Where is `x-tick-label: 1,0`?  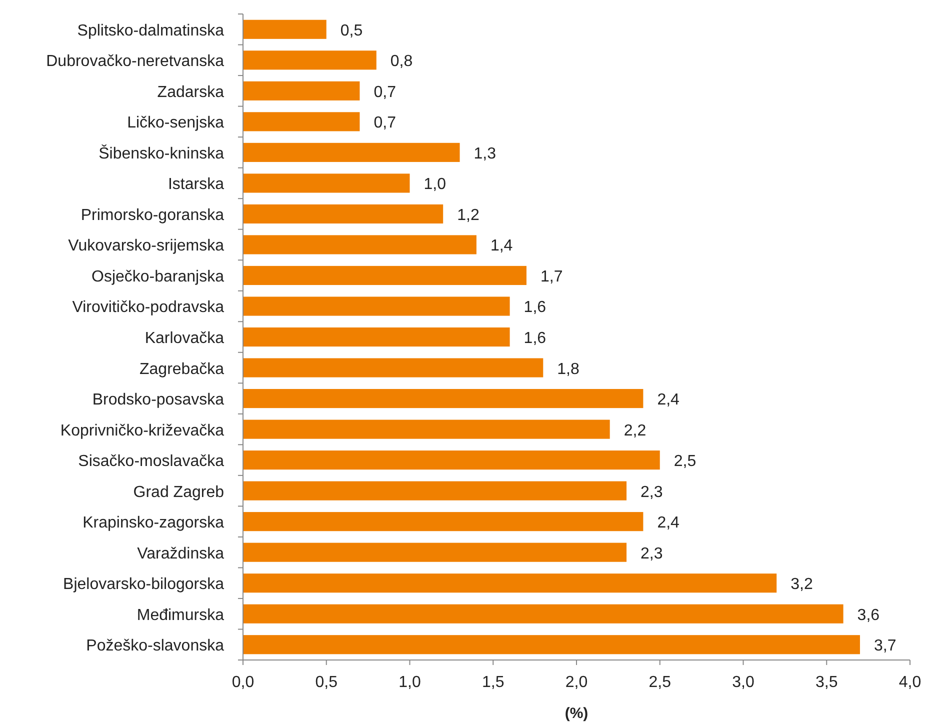
x-tick-label: 1,0 is located at coordinates (409, 682).